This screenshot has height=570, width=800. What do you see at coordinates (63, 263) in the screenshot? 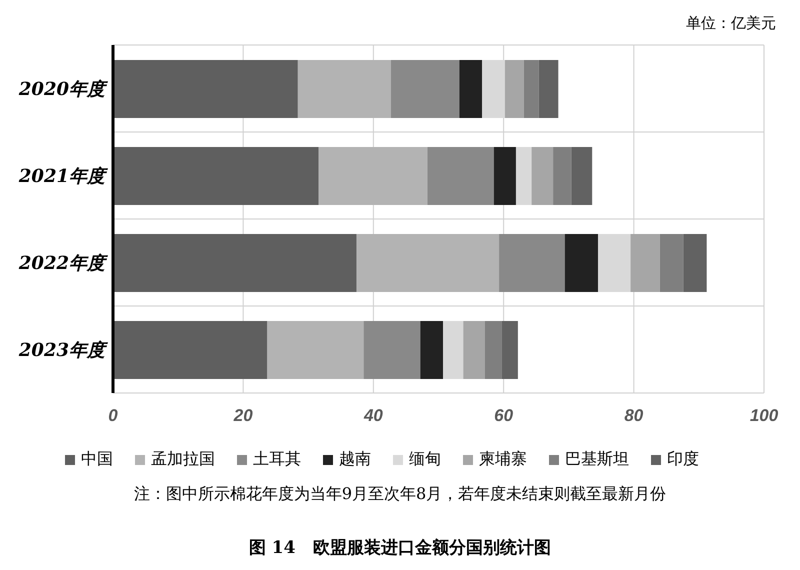
I see `y-tick-label: 2022年度` at bounding box center [63, 263].